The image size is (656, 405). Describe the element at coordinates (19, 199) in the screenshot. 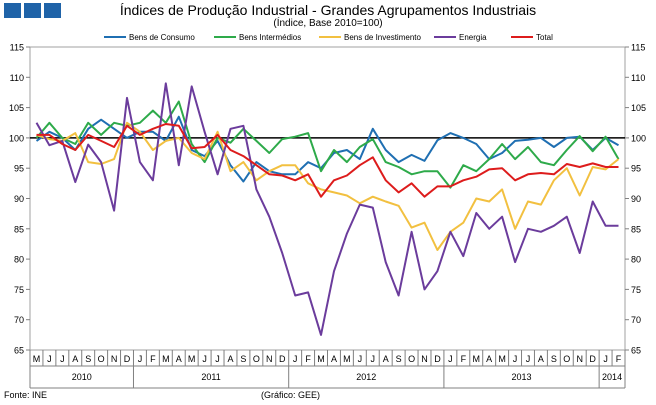

I see `y-tick-label-left: 90` at that location.